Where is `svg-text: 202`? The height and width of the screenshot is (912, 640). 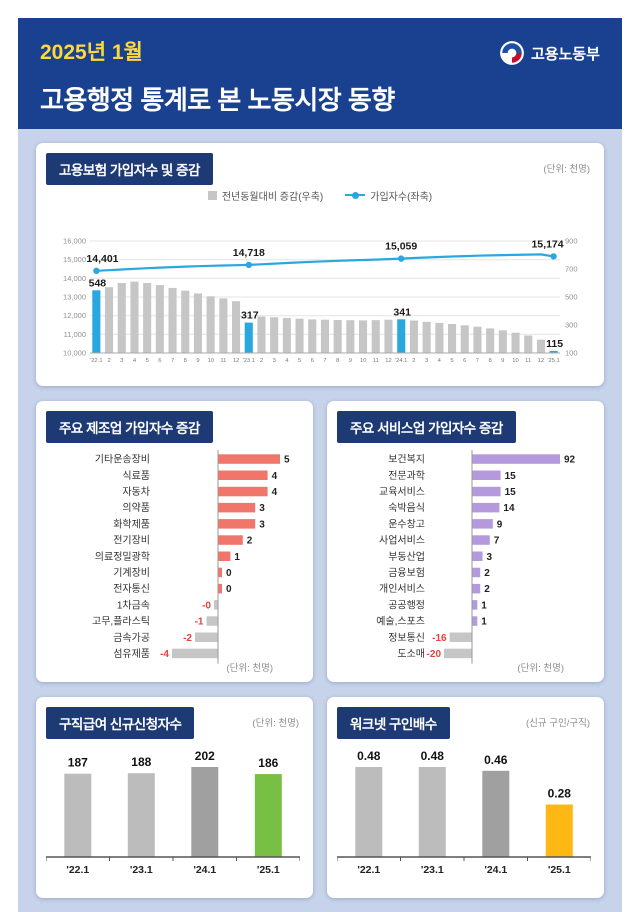 svg-text: 202 is located at coordinates (205, 756).